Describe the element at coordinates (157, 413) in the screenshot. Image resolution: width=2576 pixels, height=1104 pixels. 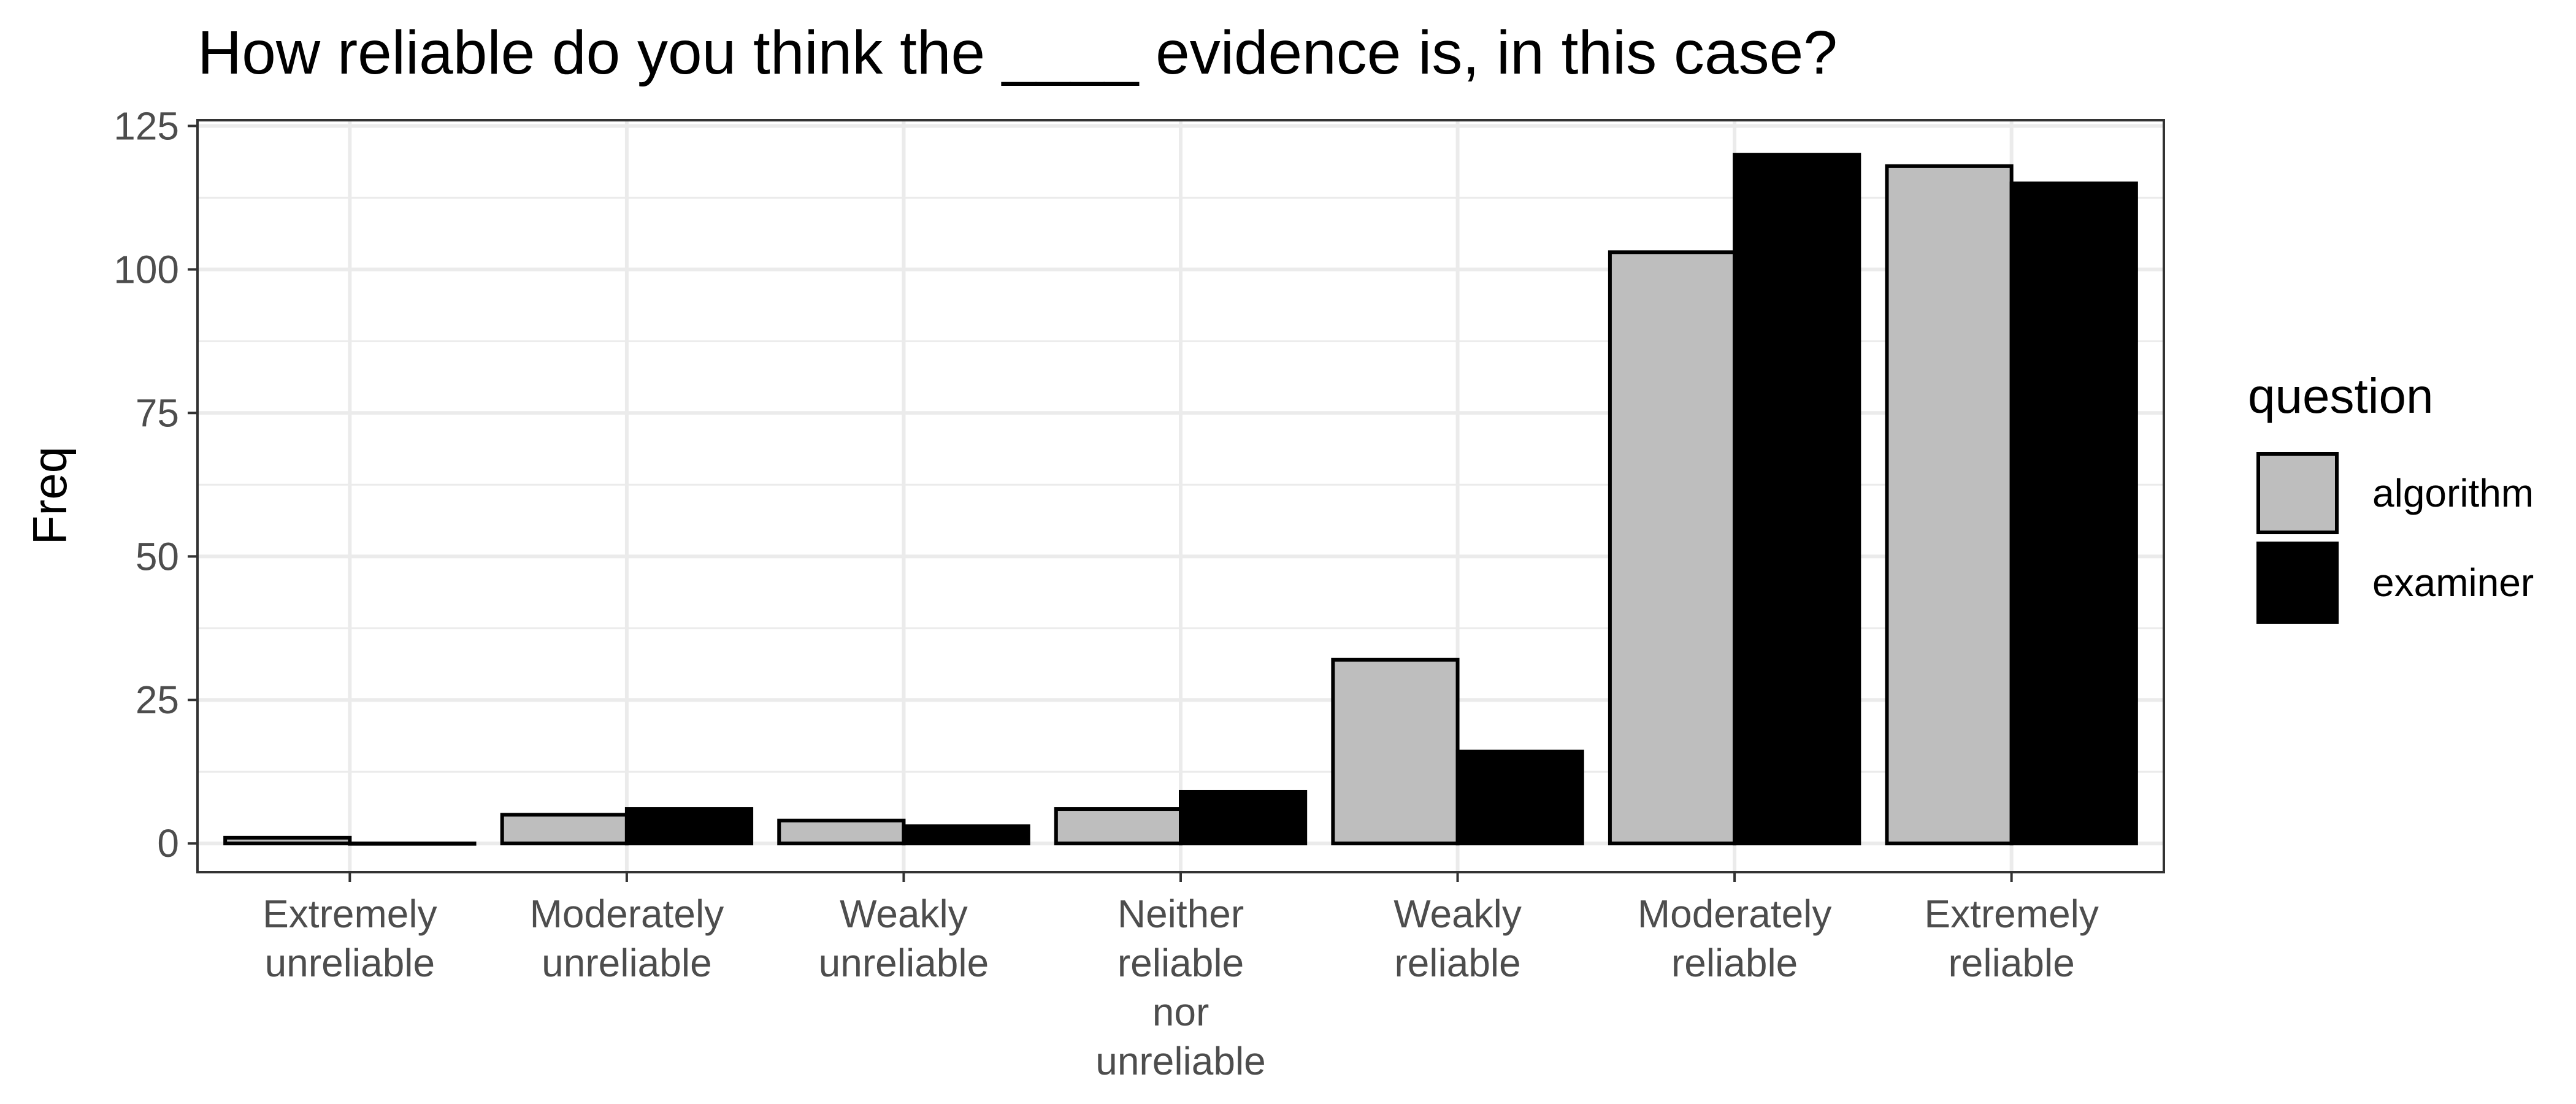
I see `y-tick-label: 75` at that location.